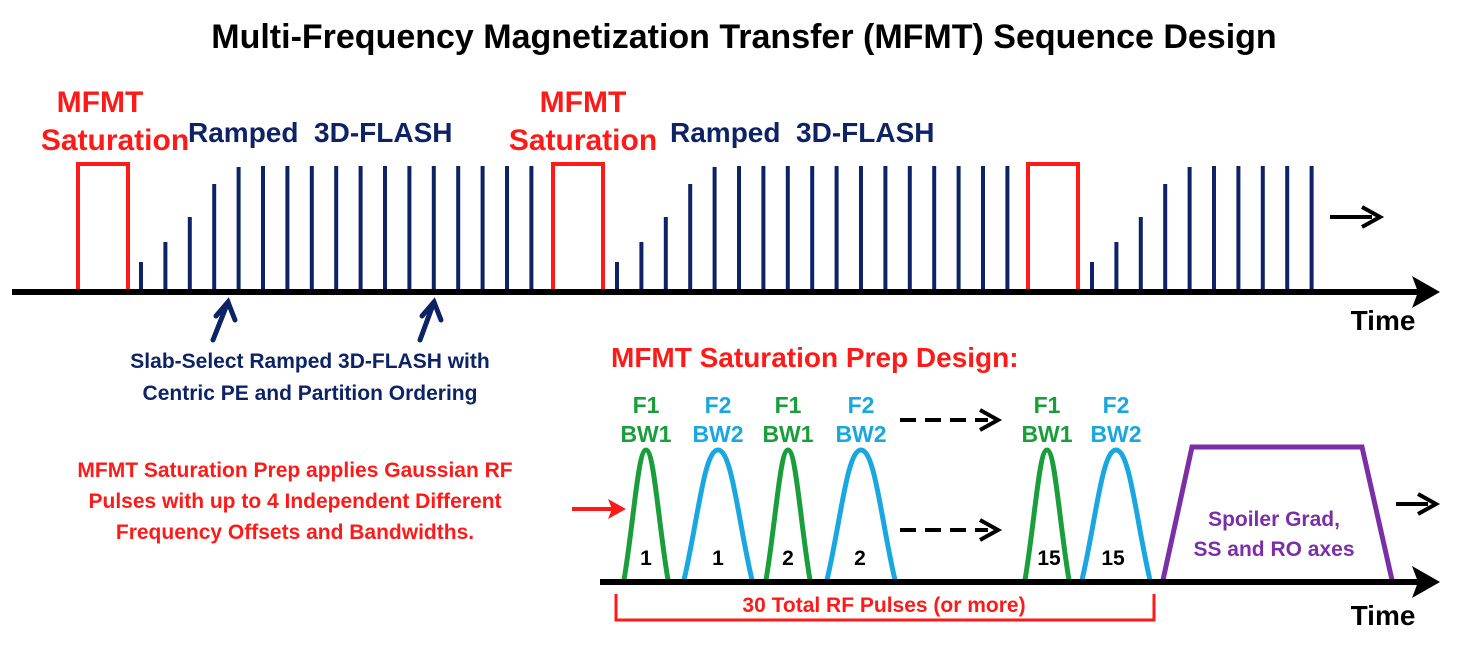  I want to click on annotation-arrows, so click(327, 320).